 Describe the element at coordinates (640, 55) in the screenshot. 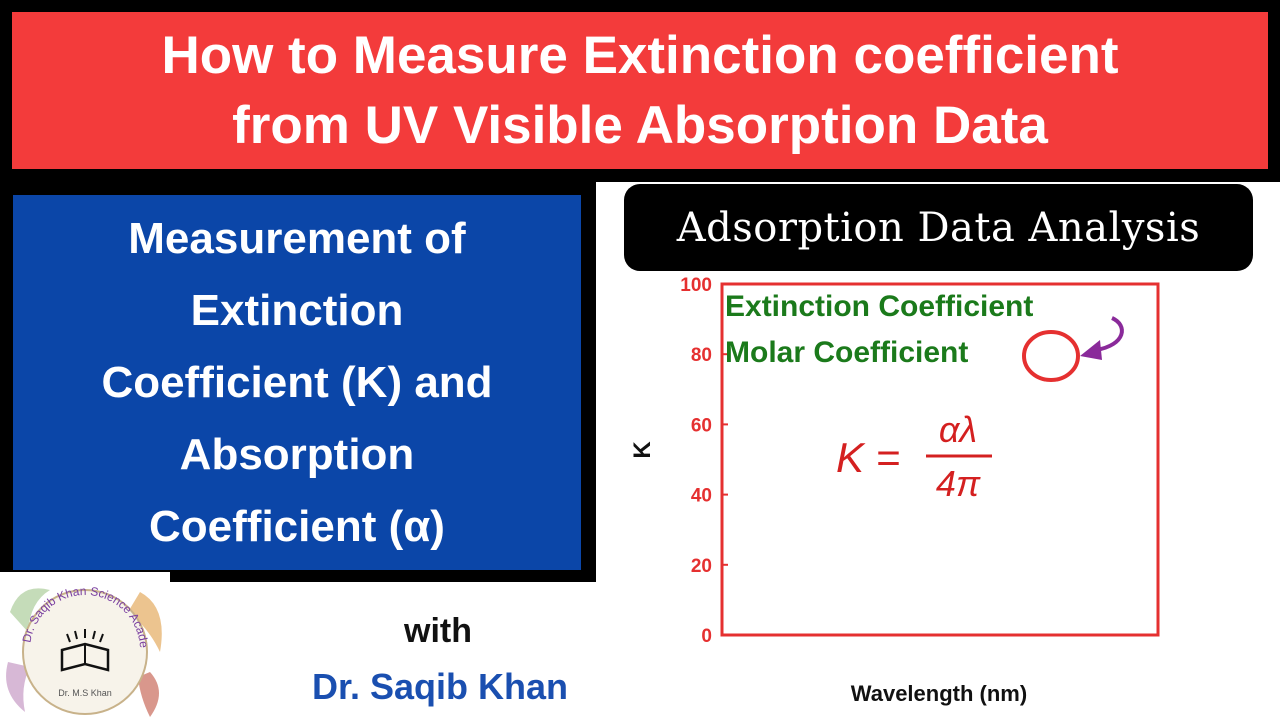

I see `title-line-1: How to Measure Extinction coefficient` at that location.